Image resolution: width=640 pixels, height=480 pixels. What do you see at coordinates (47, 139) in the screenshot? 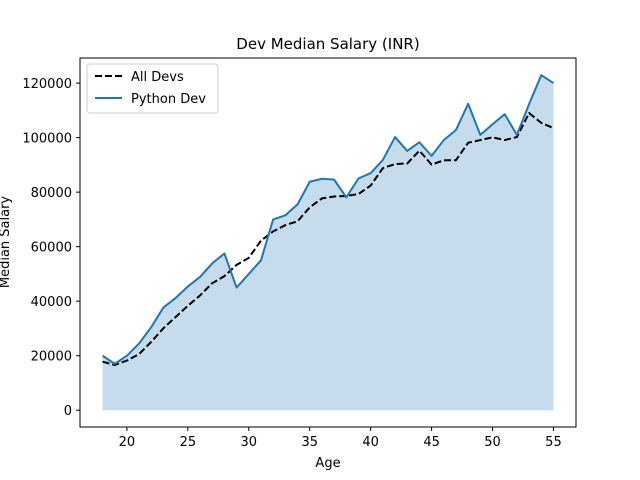
I see `y-tick-label-100000: 100000` at bounding box center [47, 139].